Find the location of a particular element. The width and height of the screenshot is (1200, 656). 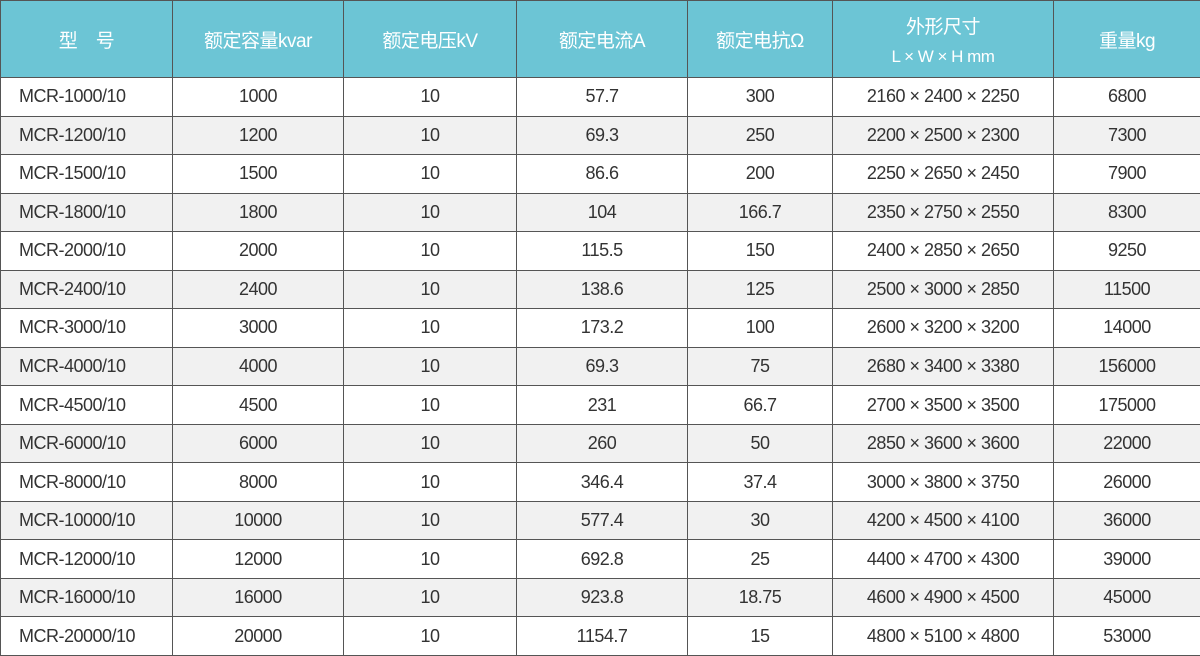

cell-dimensions: 2600 × 3200 × 3200 is located at coordinates (943, 328).